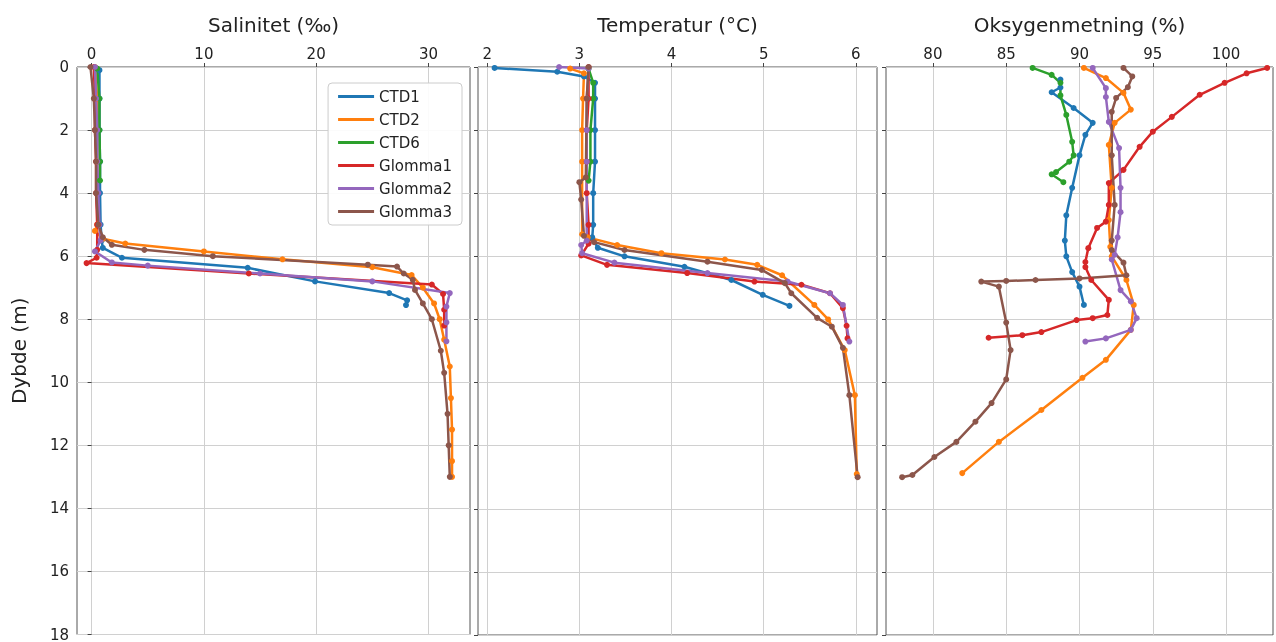 The image size is (1276, 642). I want to click on x-tick-label: 4, so click(671, 53).